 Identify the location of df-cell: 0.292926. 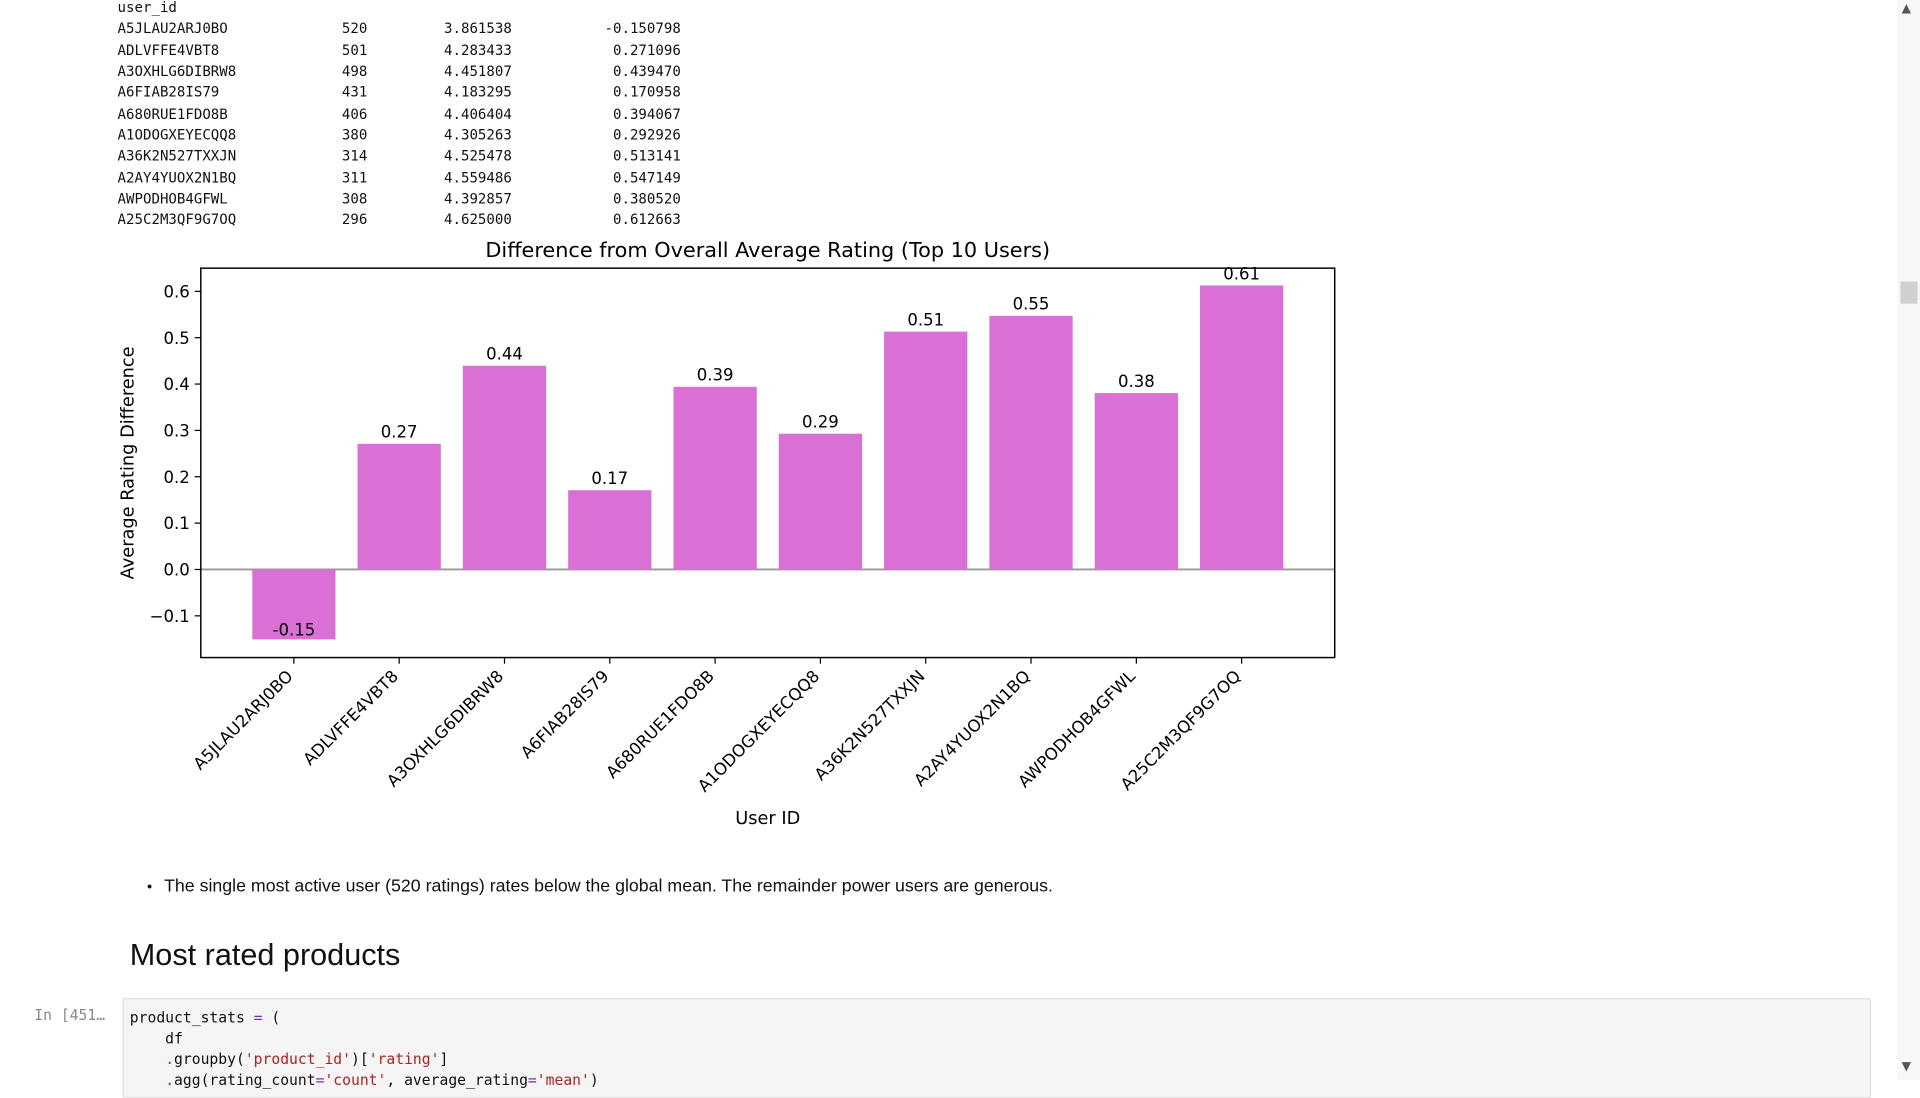
(646, 135).